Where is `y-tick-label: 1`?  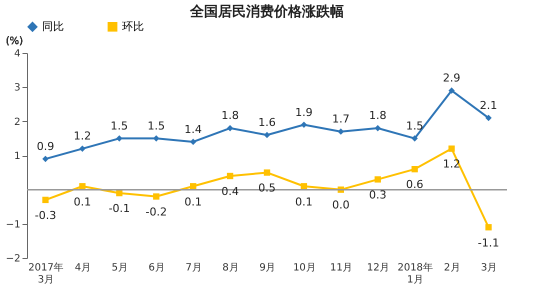 y-tick-label: 1 is located at coordinates (17, 156).